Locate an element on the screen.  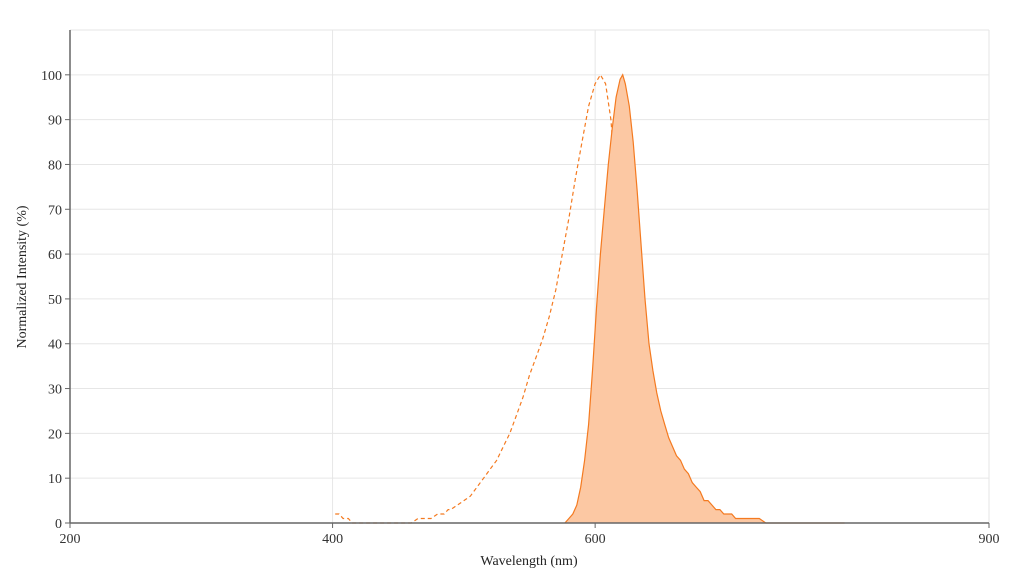
x-tick-label: 600 is located at coordinates (595, 539).